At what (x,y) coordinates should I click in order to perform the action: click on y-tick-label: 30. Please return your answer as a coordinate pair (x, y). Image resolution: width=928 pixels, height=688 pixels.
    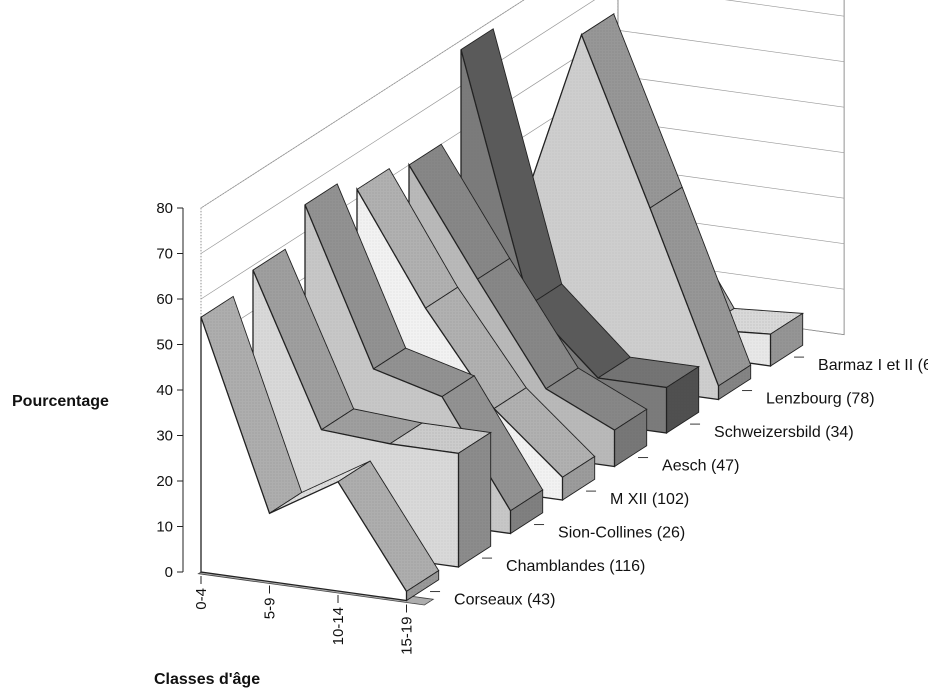
    Looking at the image, I should click on (164, 436).